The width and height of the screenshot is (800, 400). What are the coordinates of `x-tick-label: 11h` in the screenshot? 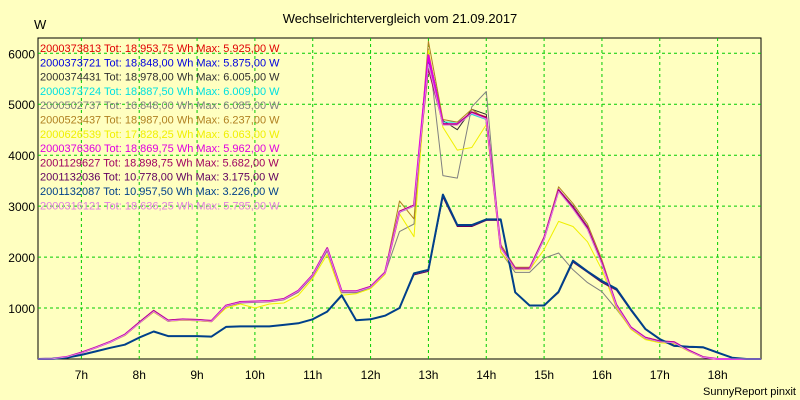 It's located at (312, 375).